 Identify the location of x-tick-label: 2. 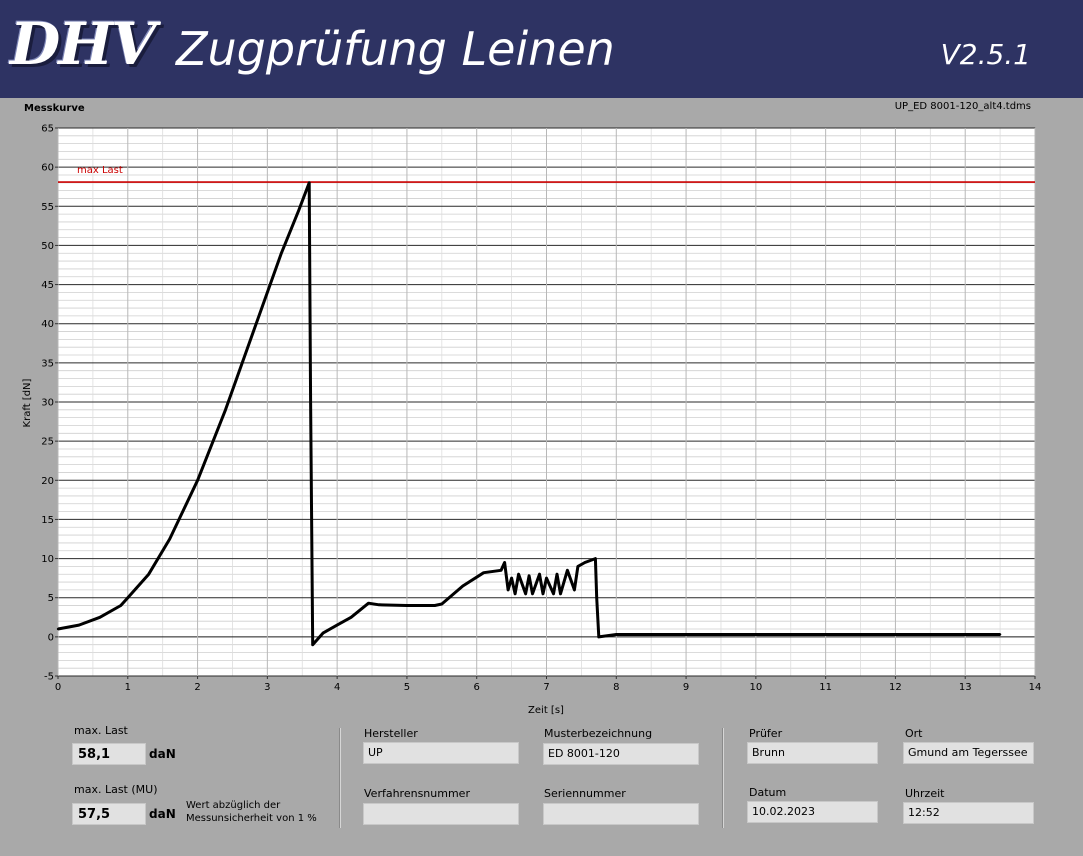
(197, 687).